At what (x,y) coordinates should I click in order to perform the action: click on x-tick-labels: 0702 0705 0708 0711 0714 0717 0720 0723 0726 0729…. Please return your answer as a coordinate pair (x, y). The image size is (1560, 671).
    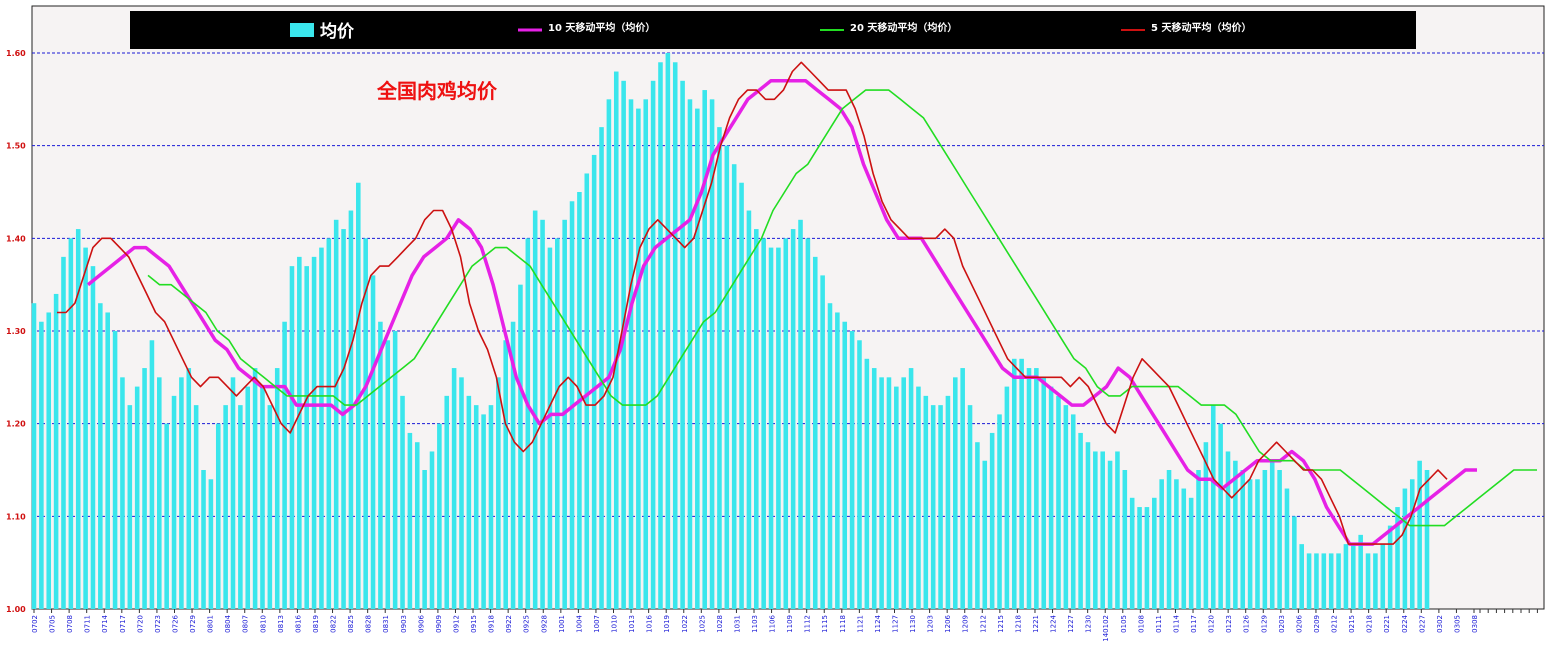
    Looking at the image, I should click on (784, 625).